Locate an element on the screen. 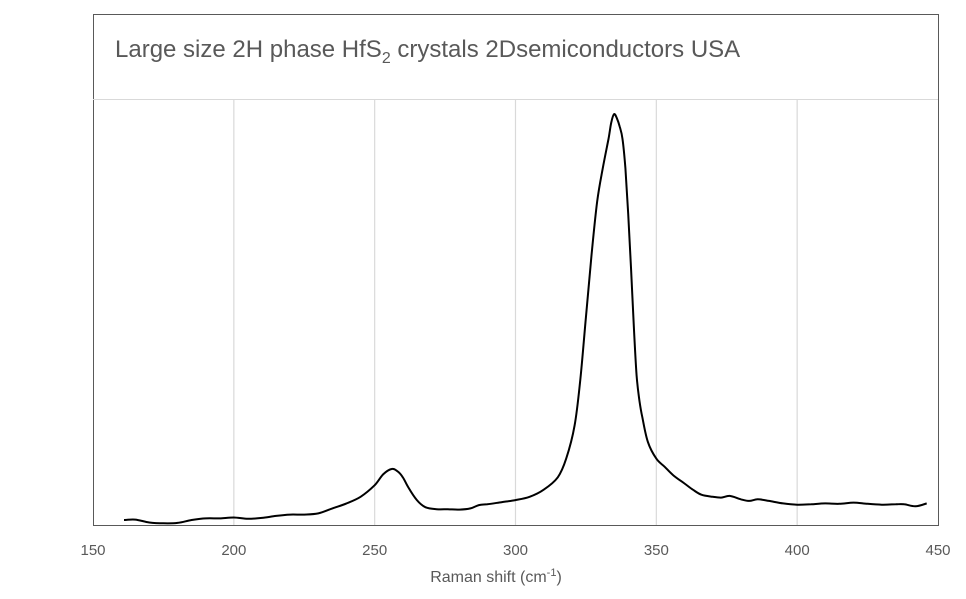 The height and width of the screenshot is (599, 966). x-axis-ticks: 150 200 250 300 350 400 450 is located at coordinates (515, 550).